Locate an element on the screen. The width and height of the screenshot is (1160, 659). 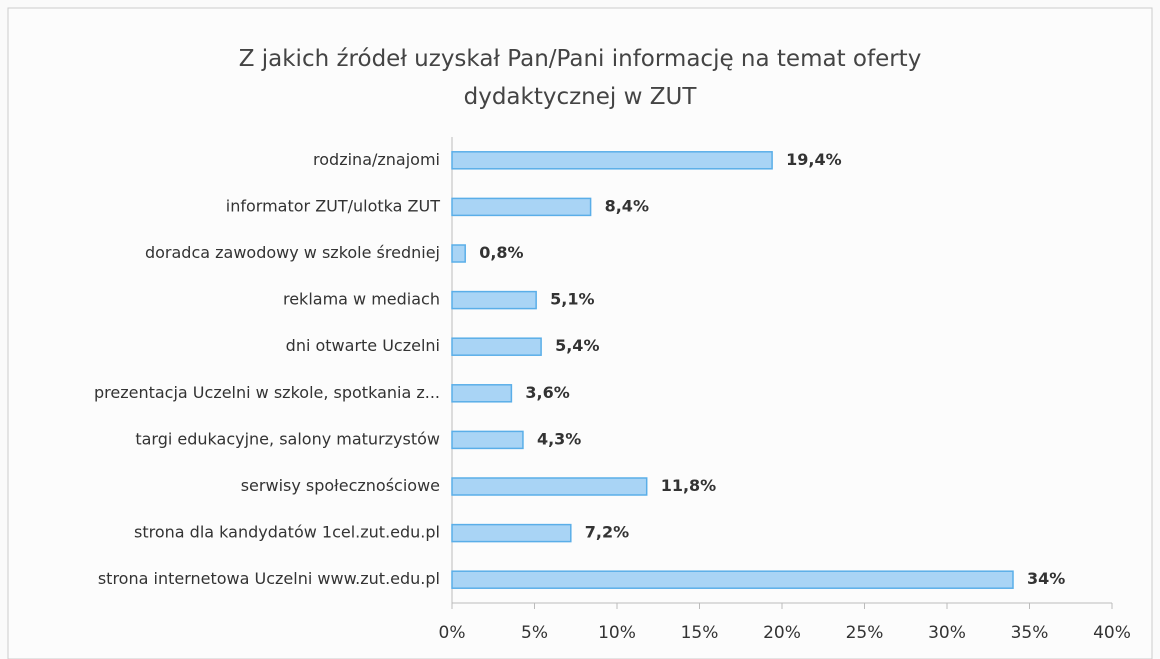
x-tick-label: 35% is located at coordinates (1030, 633).